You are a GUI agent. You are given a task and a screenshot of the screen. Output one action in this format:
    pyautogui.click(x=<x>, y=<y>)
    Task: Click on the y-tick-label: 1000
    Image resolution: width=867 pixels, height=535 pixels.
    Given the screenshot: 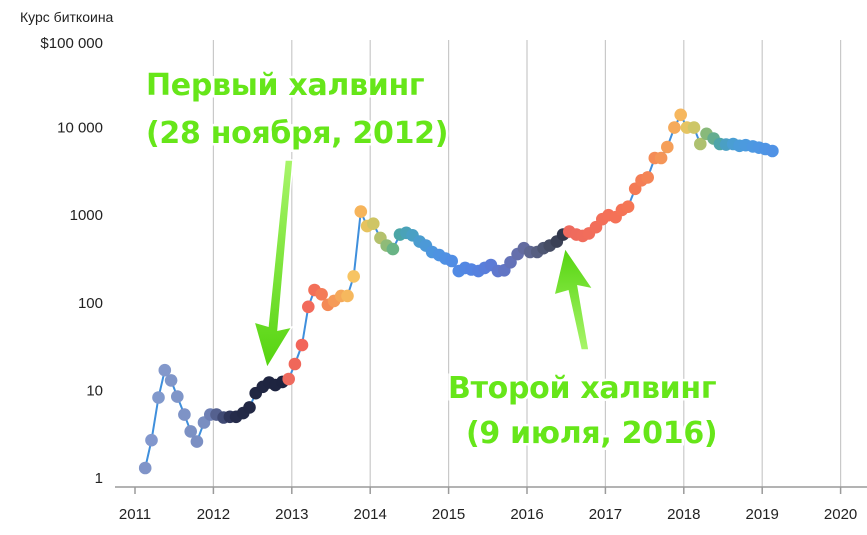 What is the action you would take?
    pyautogui.click(x=86, y=215)
    